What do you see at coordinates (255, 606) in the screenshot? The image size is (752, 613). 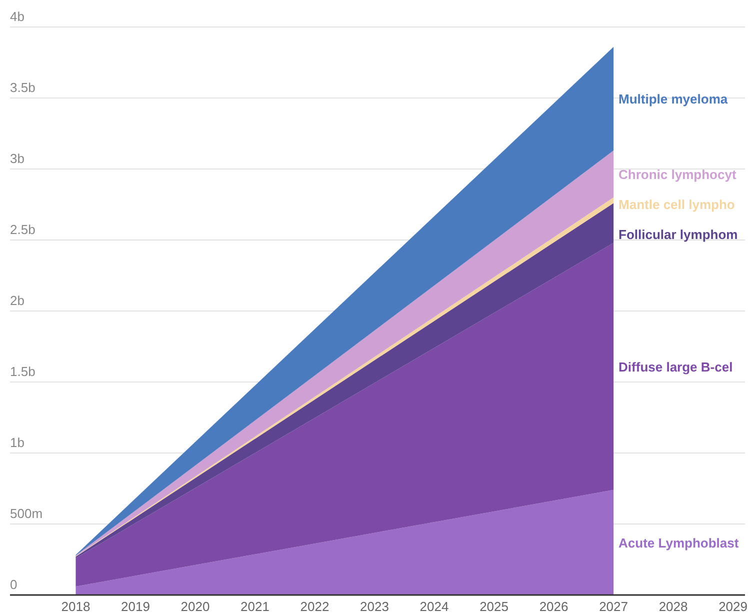 I see `x-tick-label: 2021` at bounding box center [255, 606].